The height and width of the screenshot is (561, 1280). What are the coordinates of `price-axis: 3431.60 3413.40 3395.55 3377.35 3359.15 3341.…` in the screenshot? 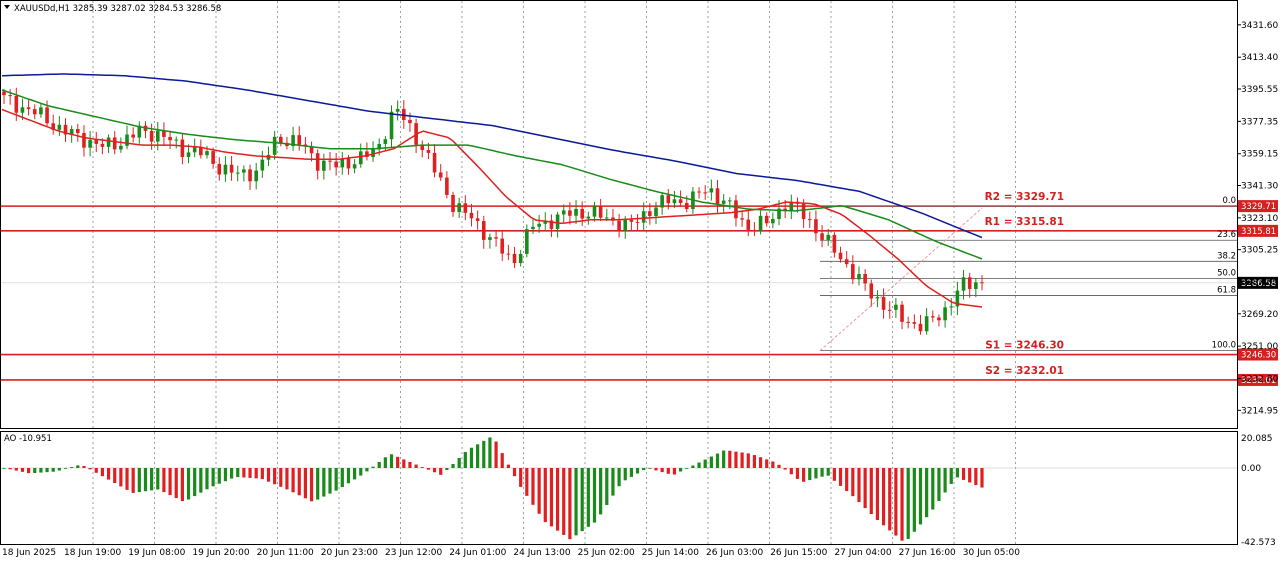 It's located at (1257, 284).